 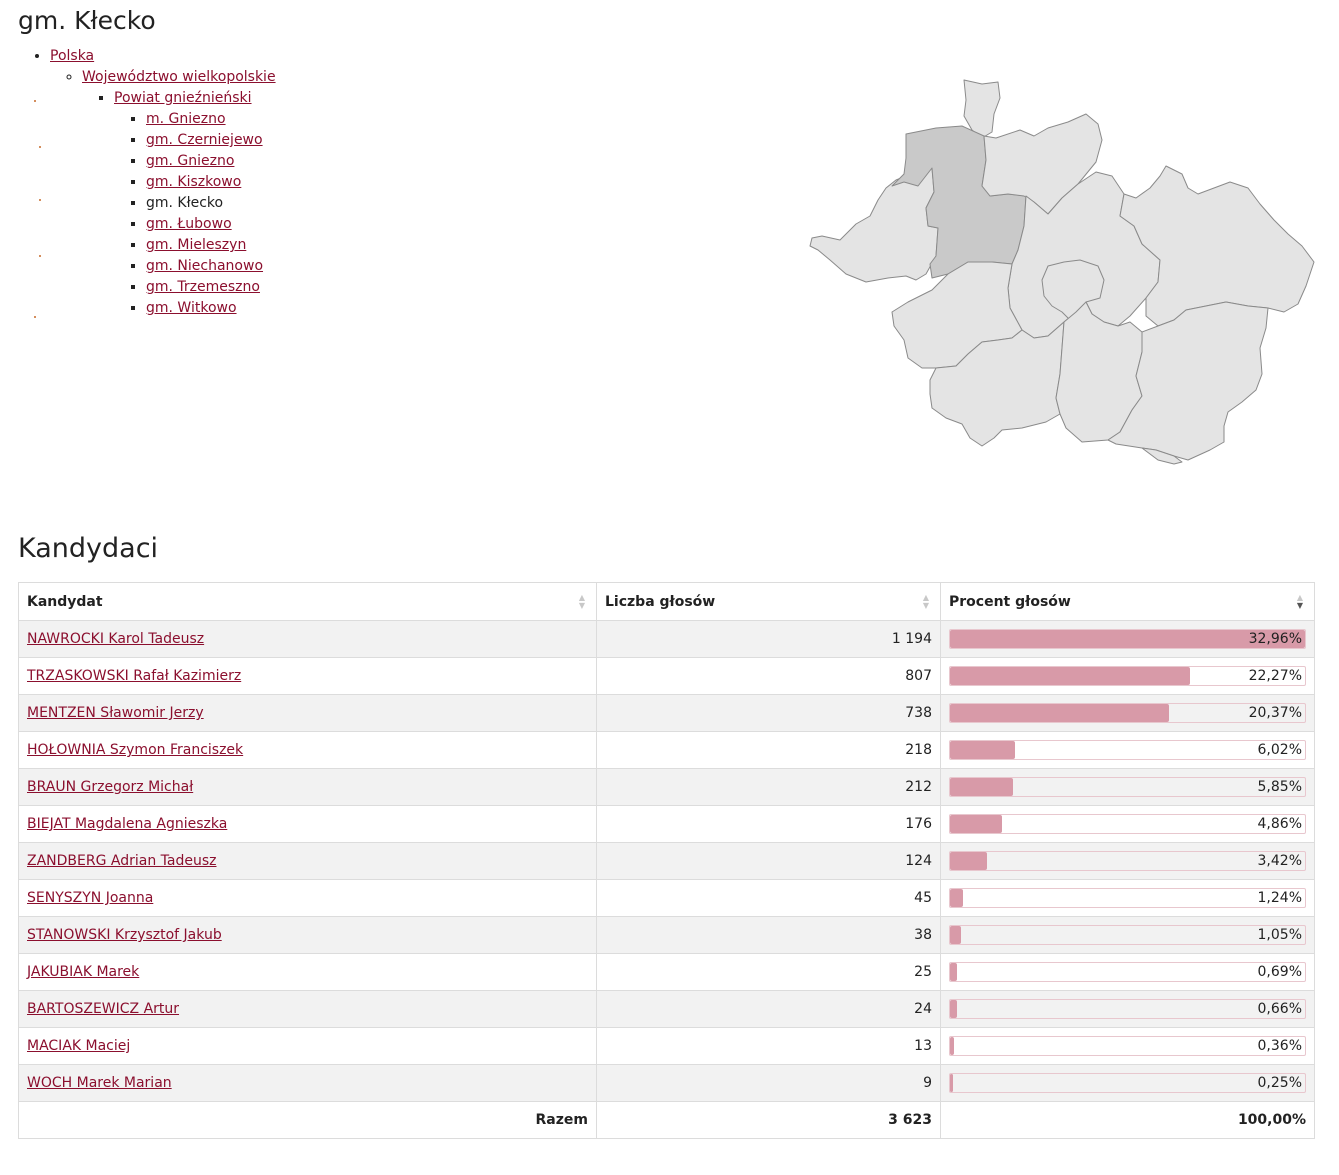 What do you see at coordinates (88, 548) in the screenshot?
I see `candidates-section-title: Kandydaci` at bounding box center [88, 548].